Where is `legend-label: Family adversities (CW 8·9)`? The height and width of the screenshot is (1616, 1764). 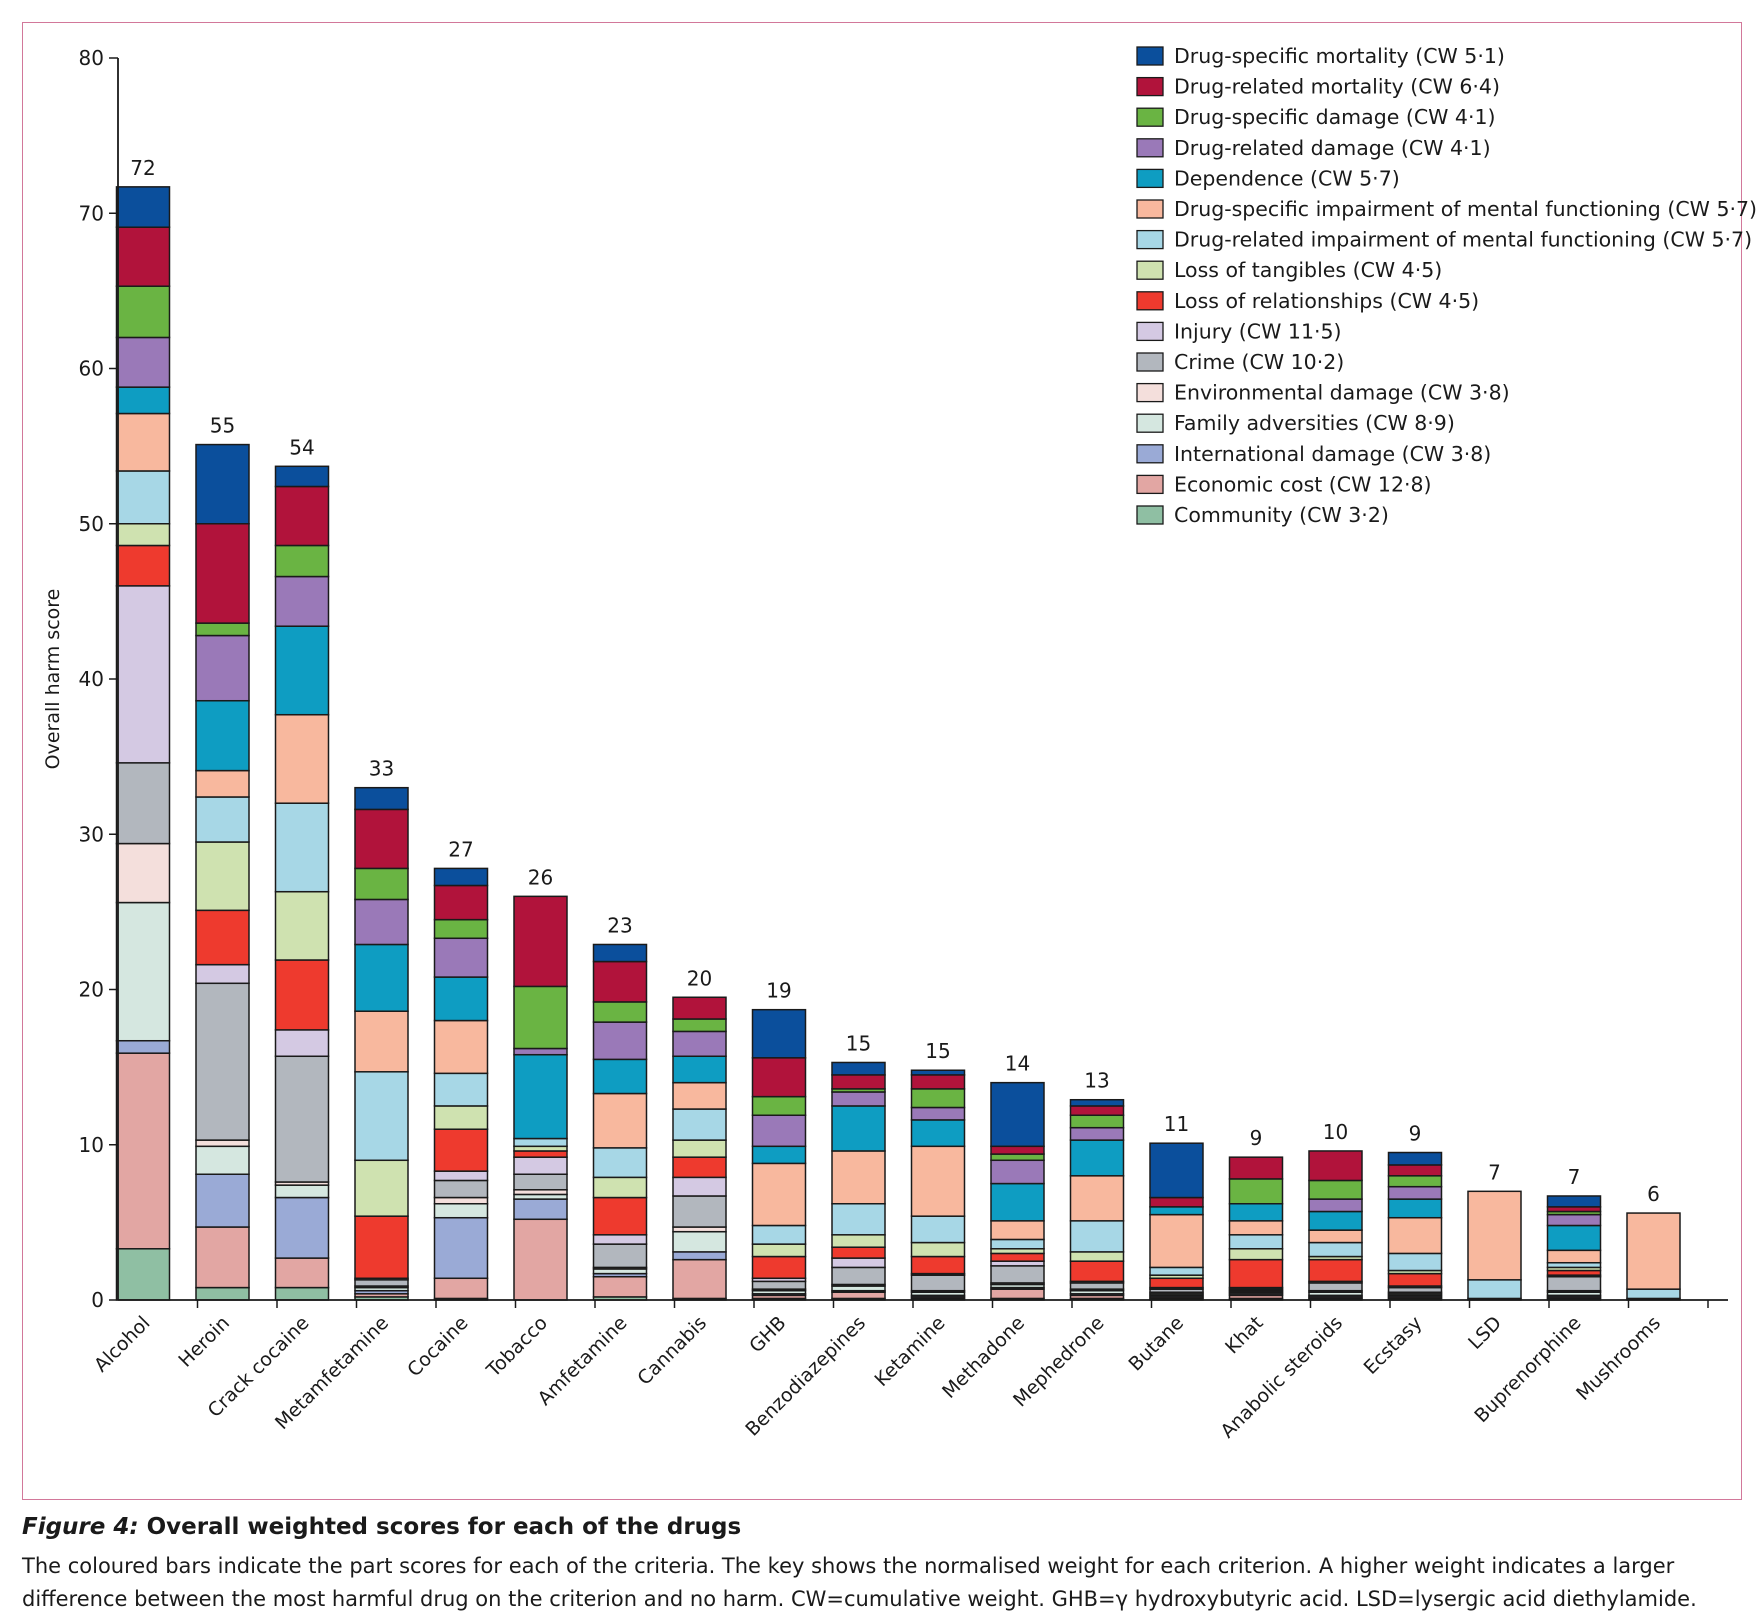 legend-label: Family adversities (CW 8·9) is located at coordinates (1314, 423).